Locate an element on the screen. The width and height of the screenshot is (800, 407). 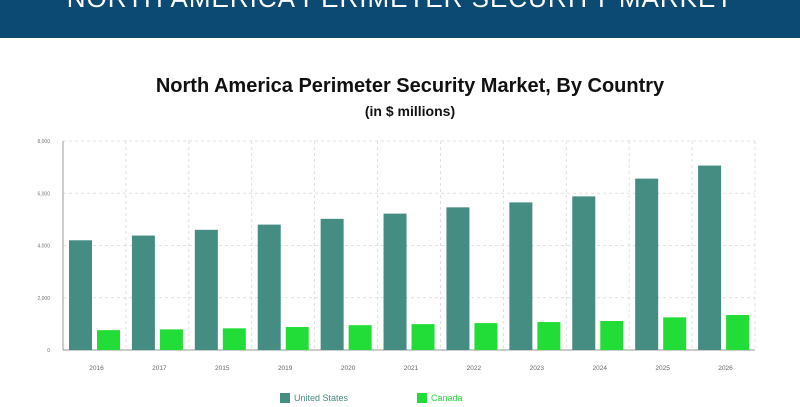
y-tick-label: 0 is located at coordinates (48, 351).